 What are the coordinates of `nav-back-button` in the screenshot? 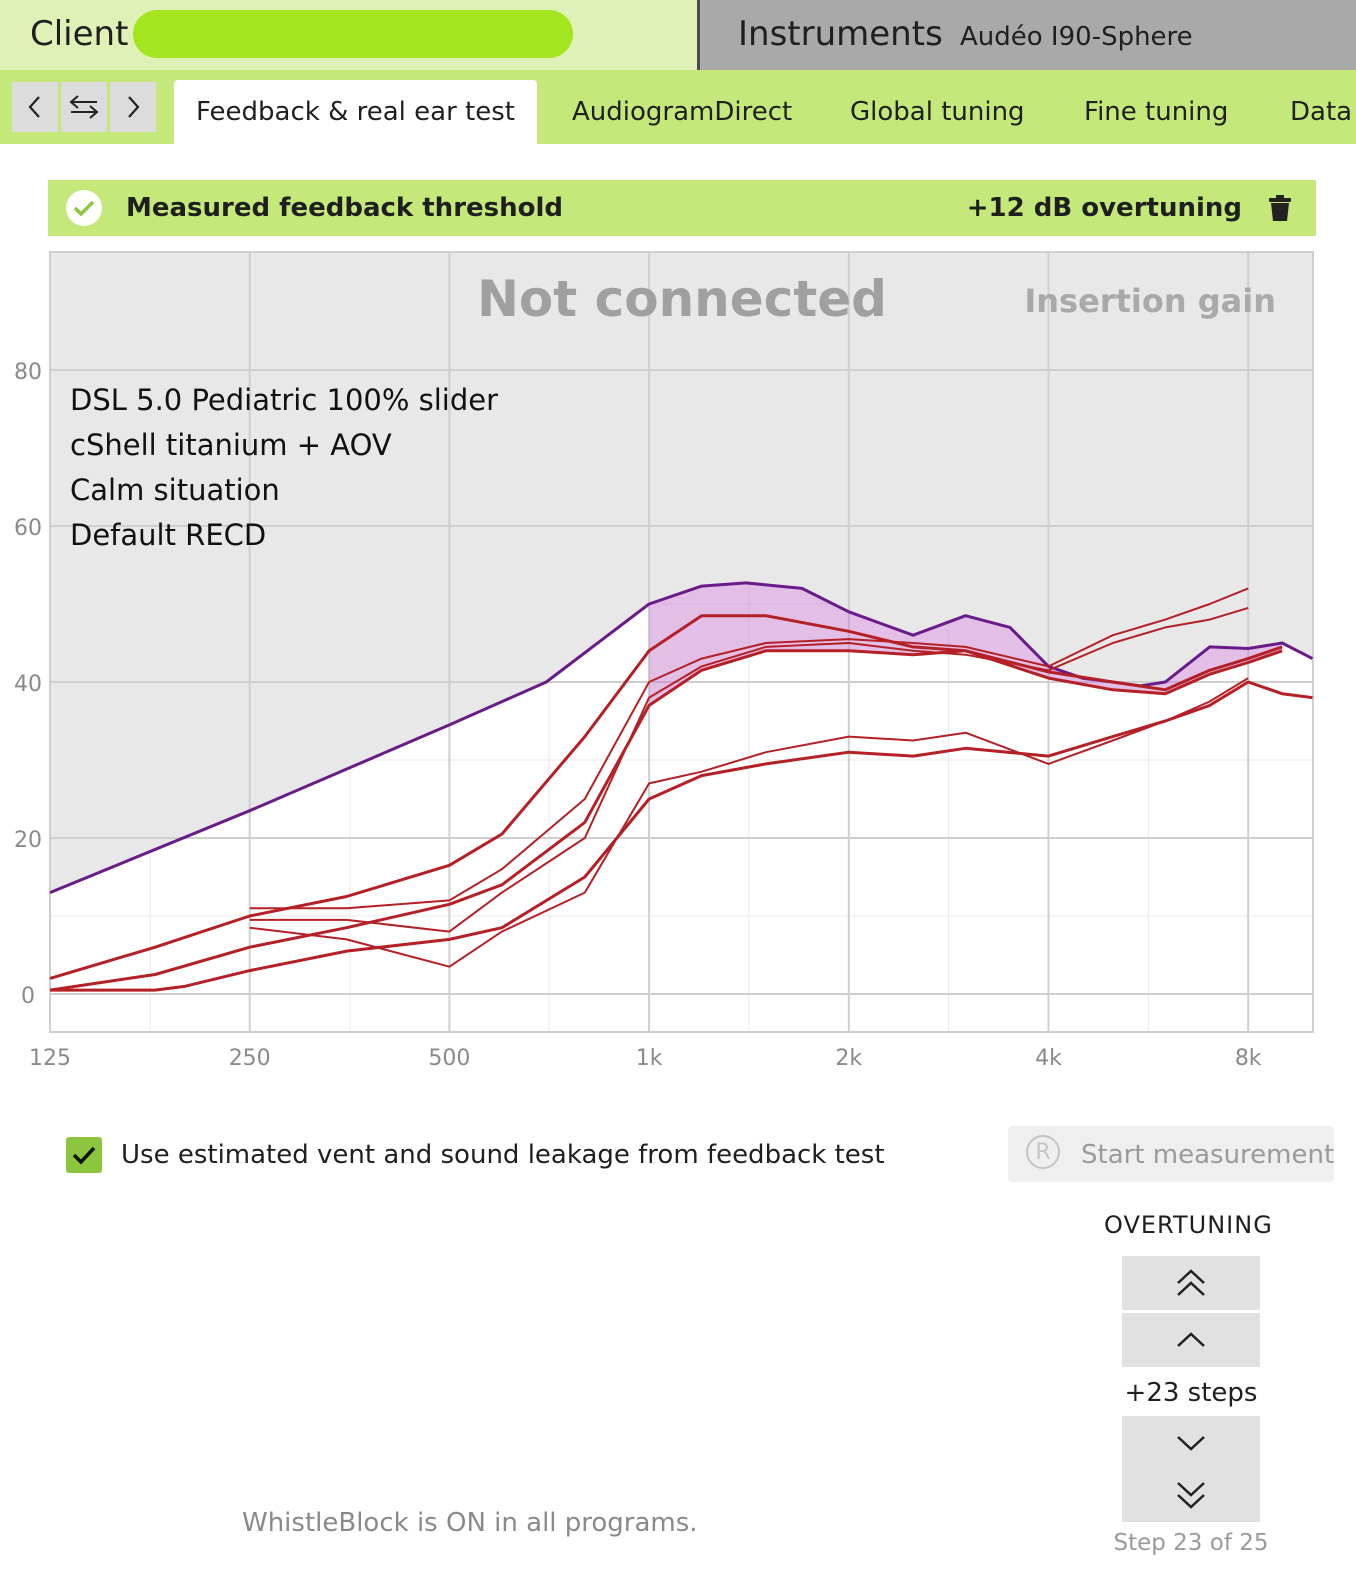 It's located at (35, 107).